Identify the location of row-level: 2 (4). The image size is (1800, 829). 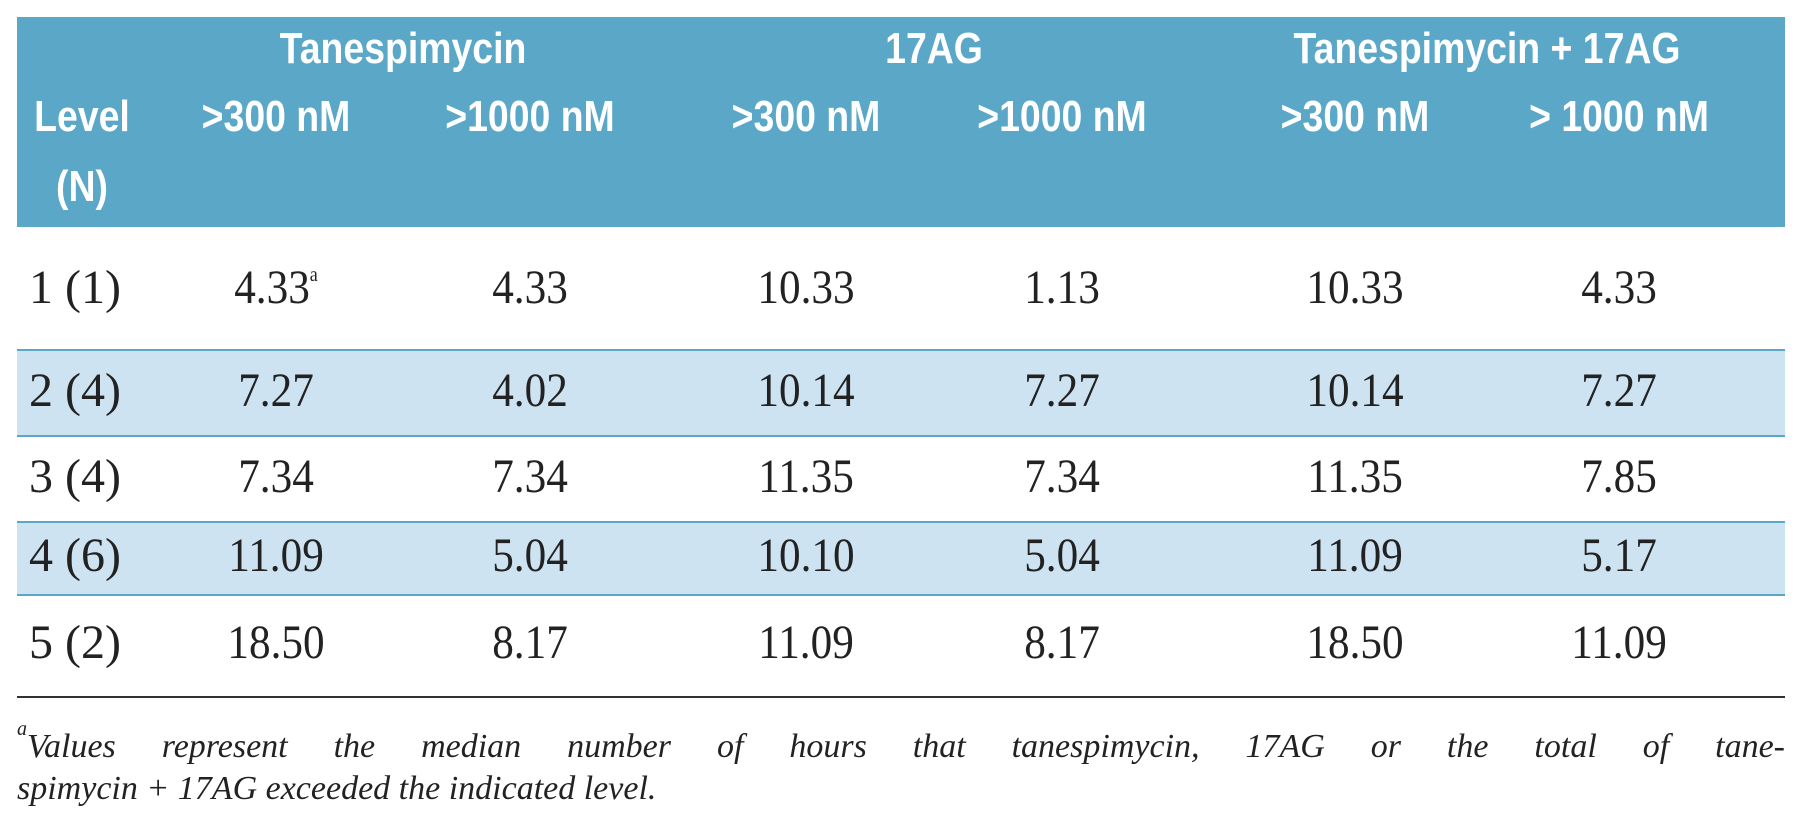
(75, 390).